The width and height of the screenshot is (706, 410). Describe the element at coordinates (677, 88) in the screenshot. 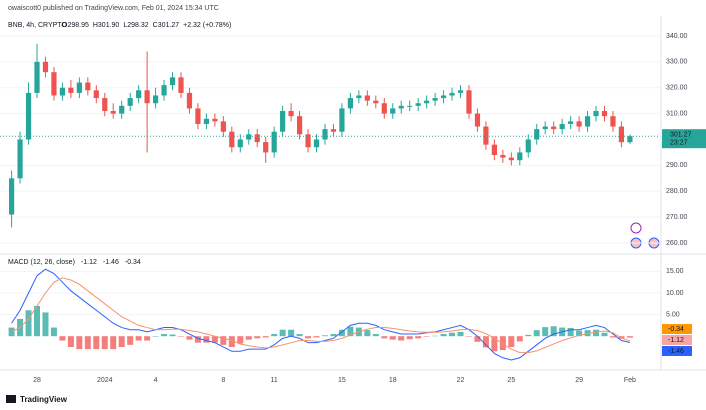

I see `y-tick-label: 320.00` at that location.